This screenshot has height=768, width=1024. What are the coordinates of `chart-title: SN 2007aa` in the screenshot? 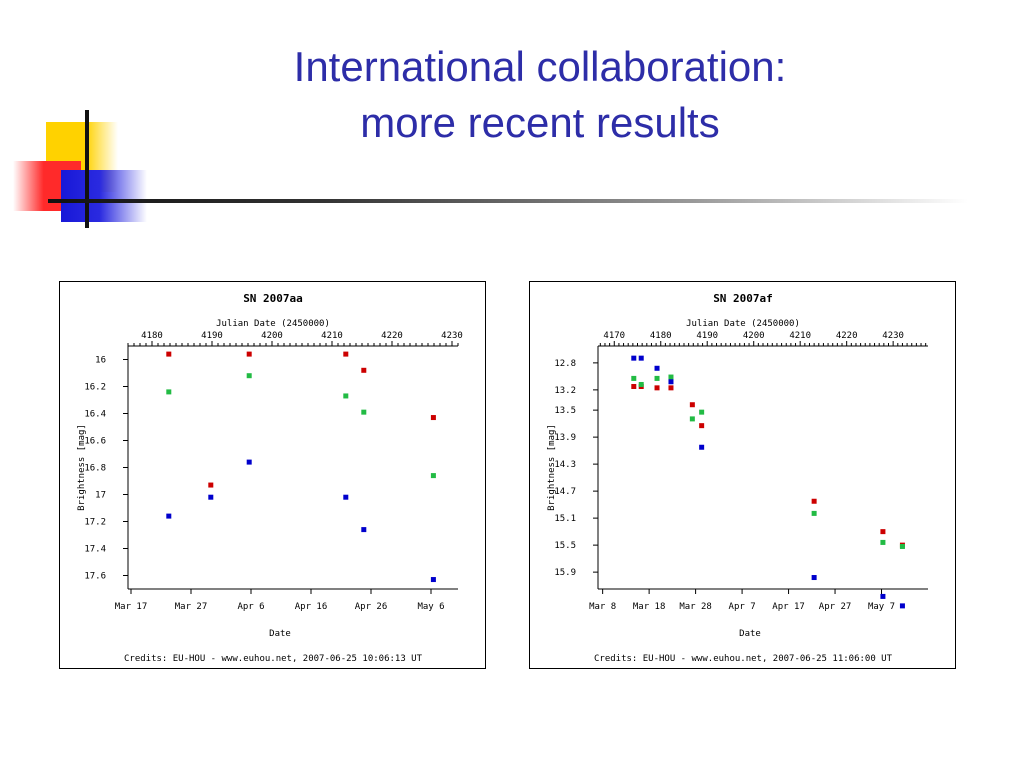 It's located at (273, 298).